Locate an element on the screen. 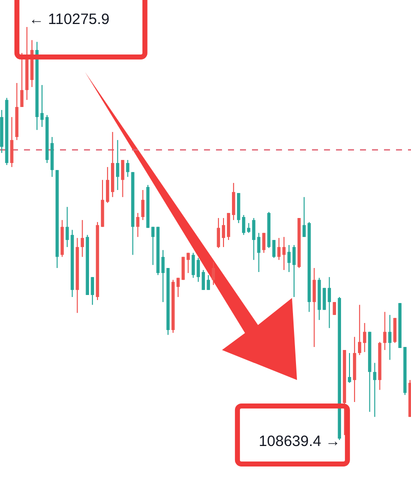 The width and height of the screenshot is (411, 480). annotation: 108639.4 → is located at coordinates (299, 441).